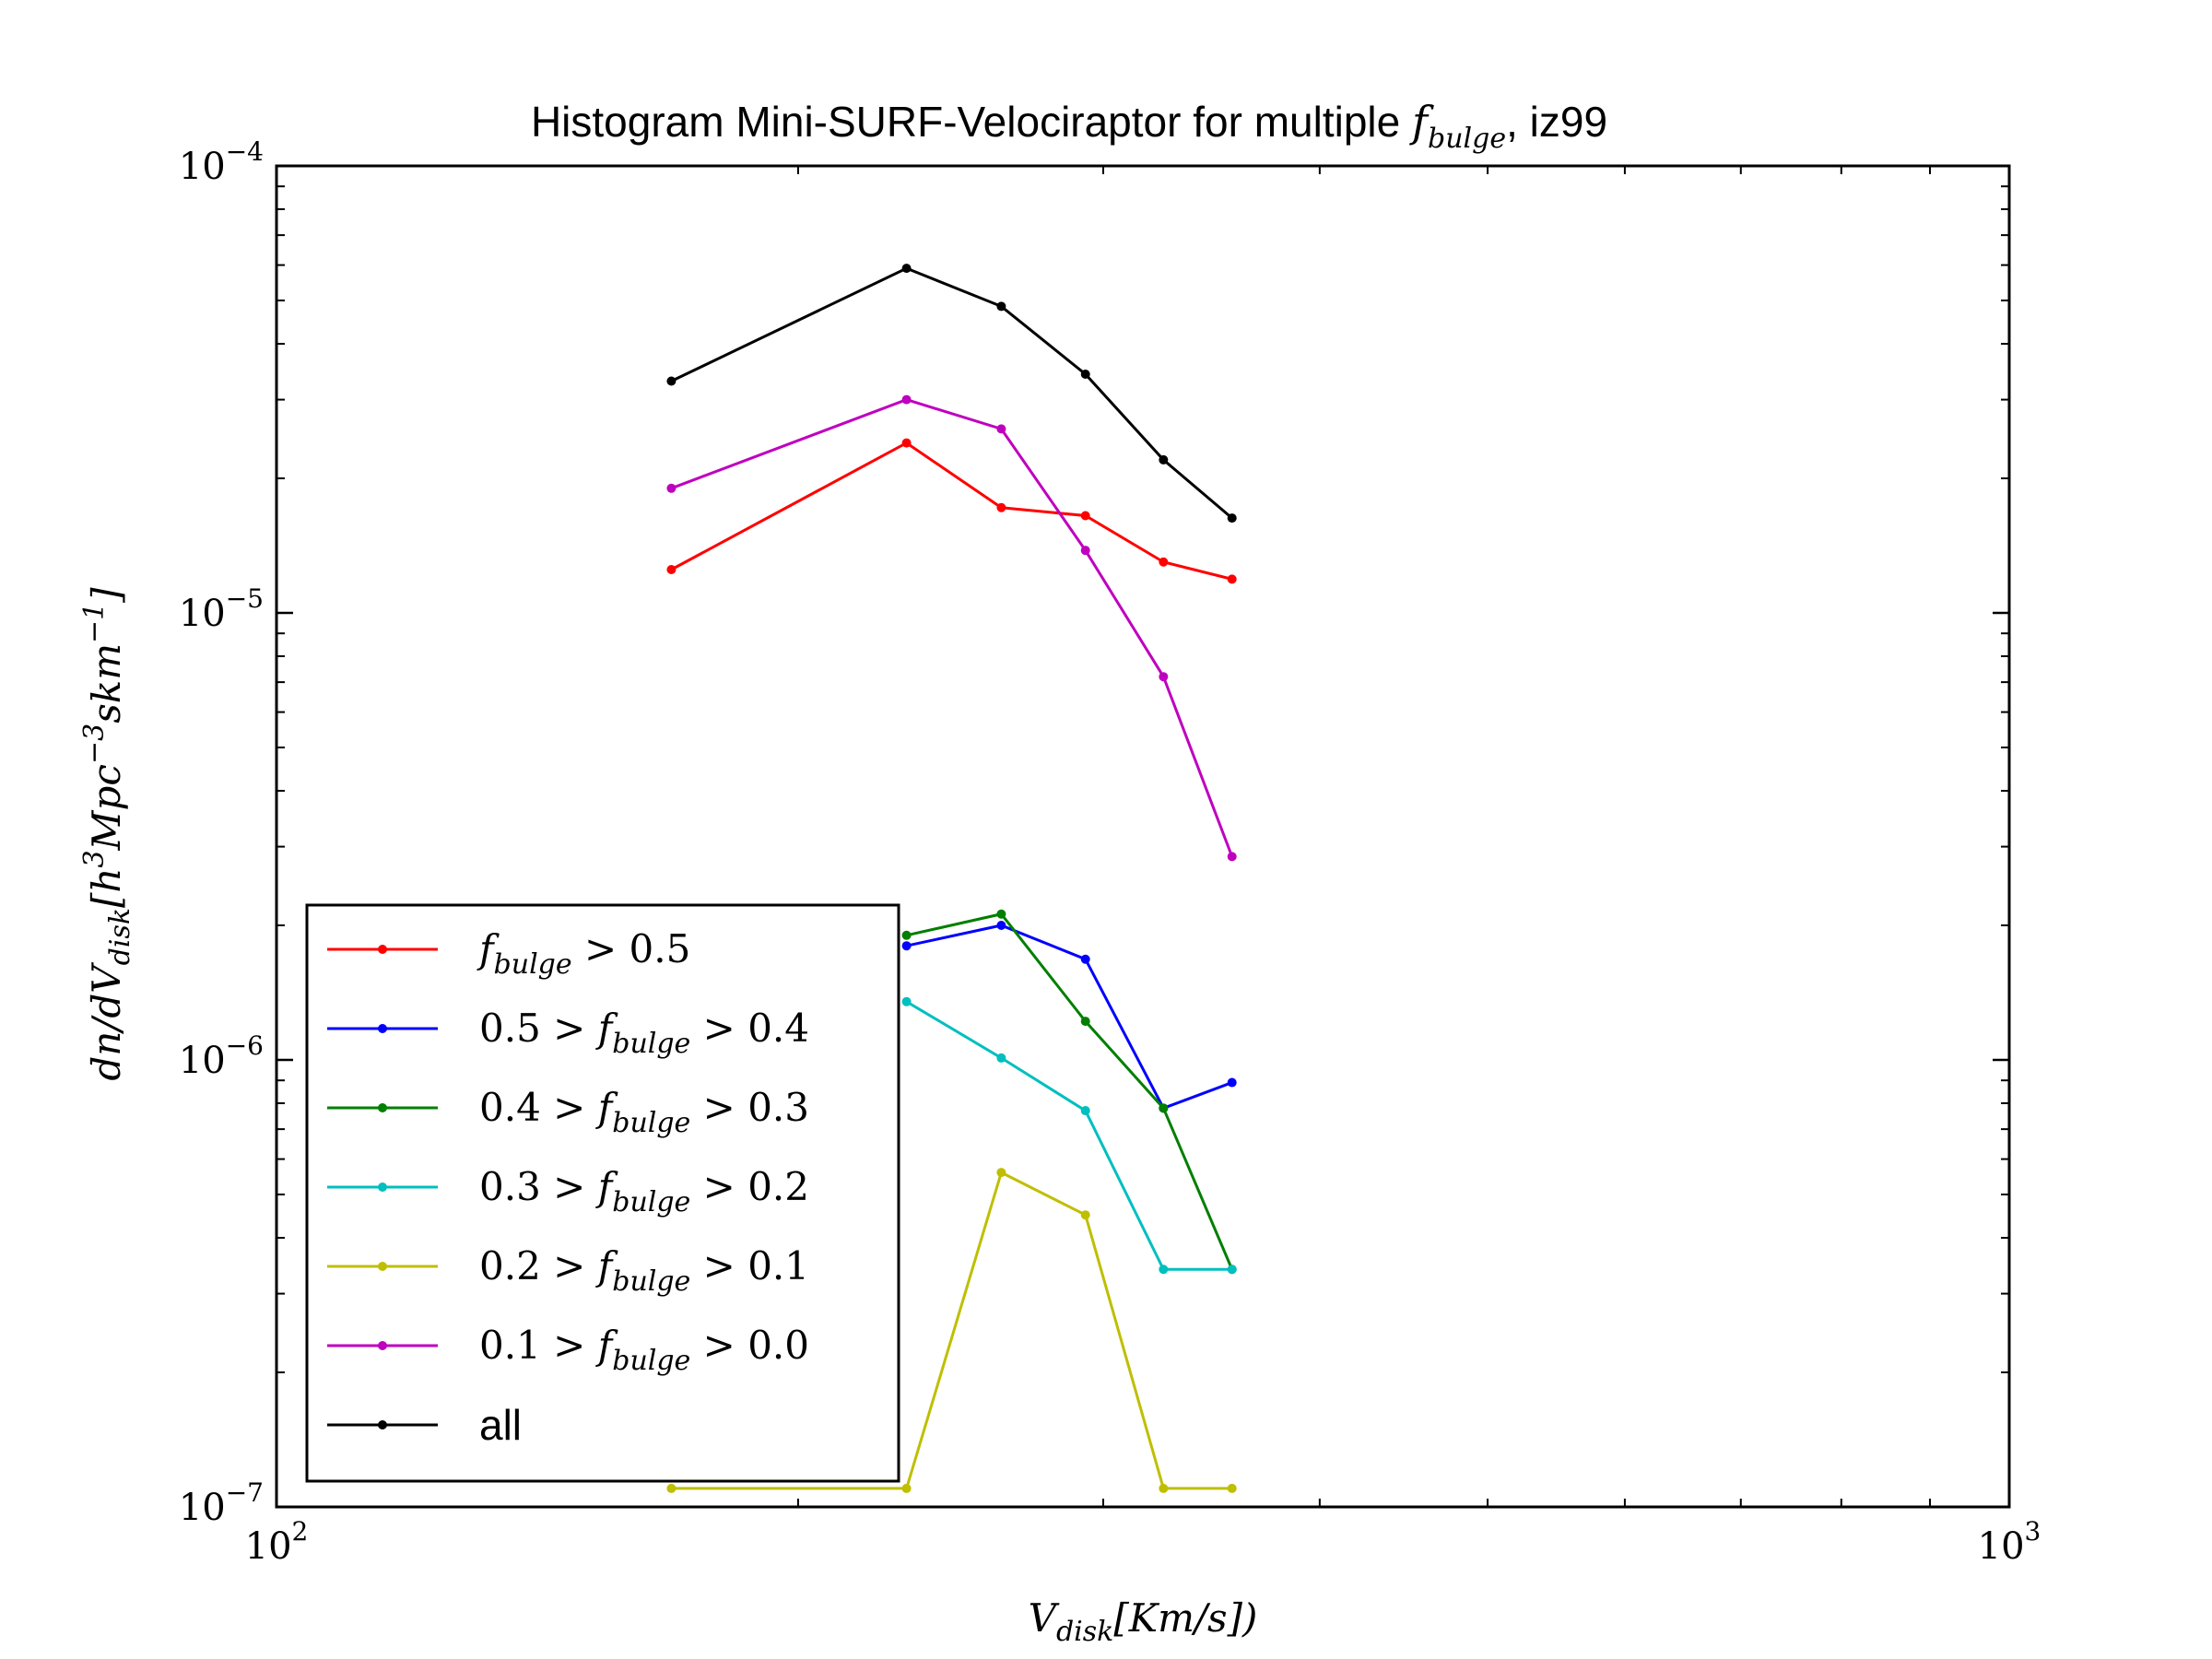 This screenshot has height=1659, width=2212. What do you see at coordinates (300, 1531) in the screenshot?
I see `x-tick-exp: 2` at bounding box center [300, 1531].